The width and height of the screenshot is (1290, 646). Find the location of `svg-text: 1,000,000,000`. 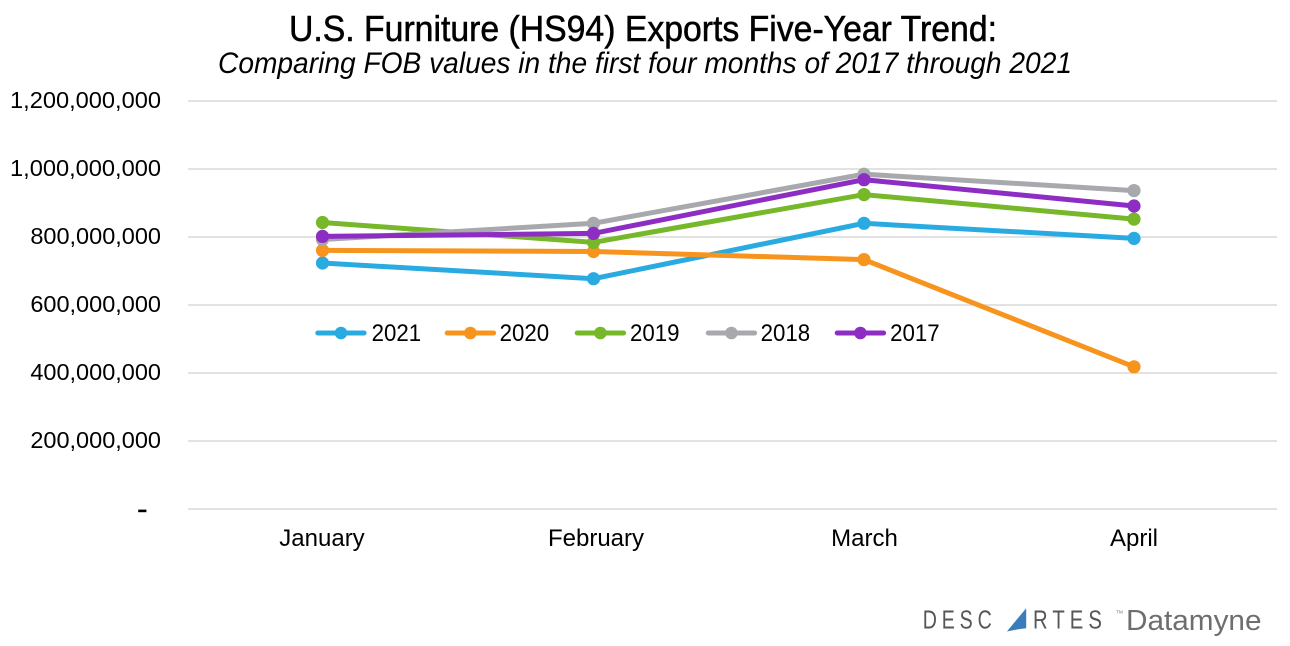

svg-text: 1,000,000,000 is located at coordinates (85, 168).